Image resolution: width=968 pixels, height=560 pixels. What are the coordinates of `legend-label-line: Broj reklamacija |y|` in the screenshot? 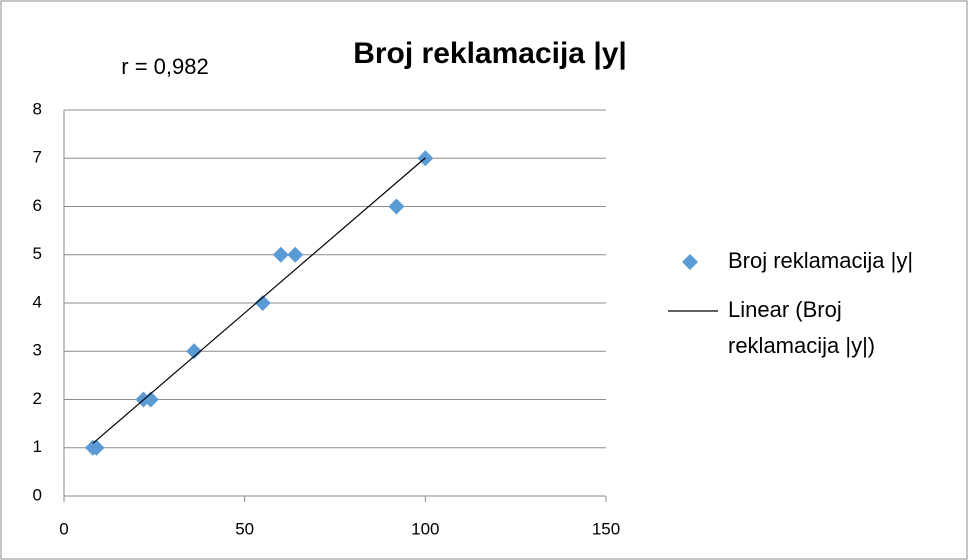 It's located at (820, 260).